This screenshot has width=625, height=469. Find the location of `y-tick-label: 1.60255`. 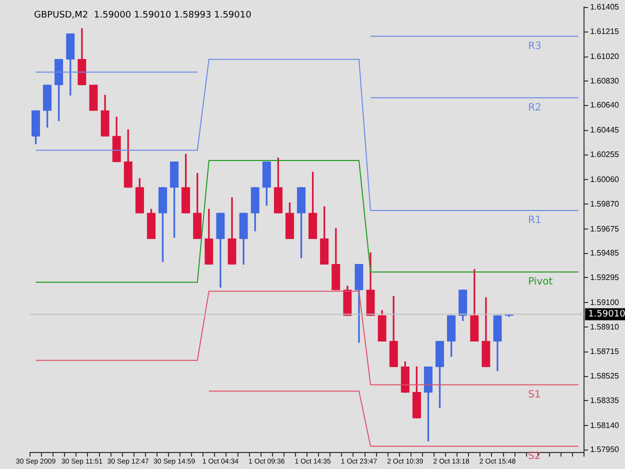

y-tick-label: 1.60255 is located at coordinates (605, 154).